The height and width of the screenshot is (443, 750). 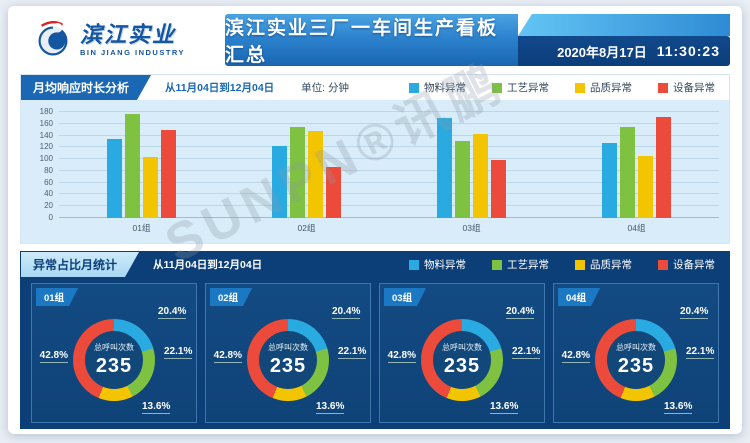 I want to click on panel2-date-range: 从11月04日到12月04日, so click(x=208, y=265).